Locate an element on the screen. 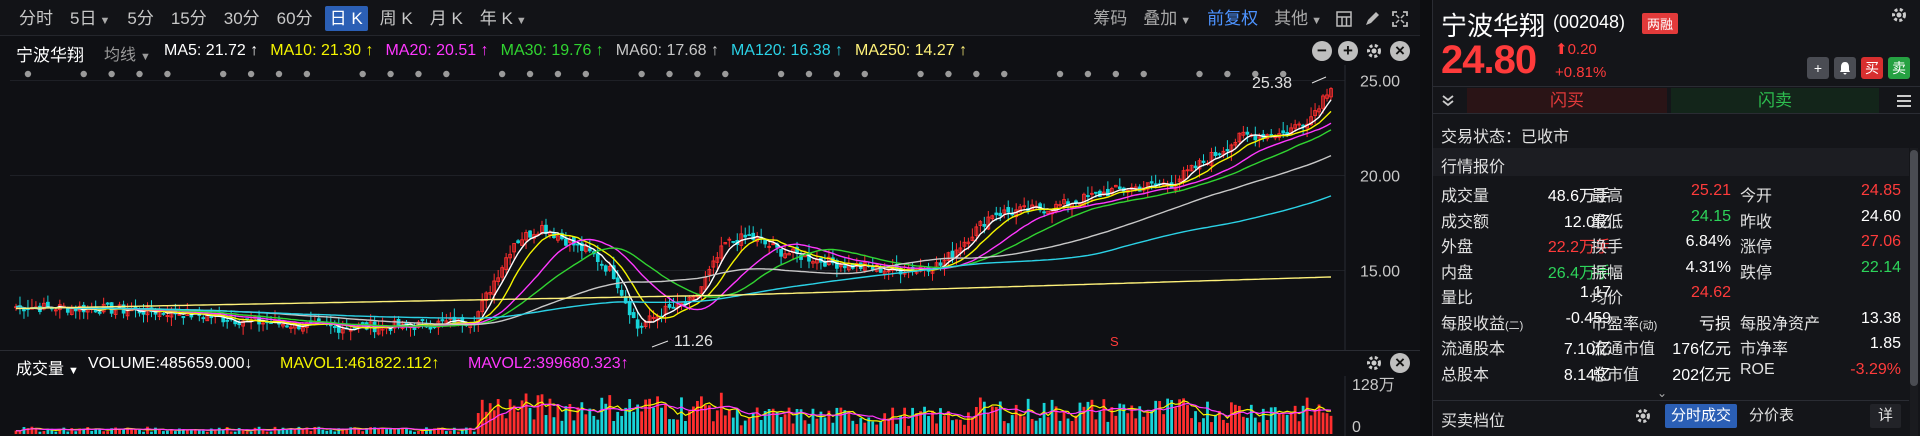 The image size is (1920, 436). period-tab-0: 分时 is located at coordinates (36, 18).